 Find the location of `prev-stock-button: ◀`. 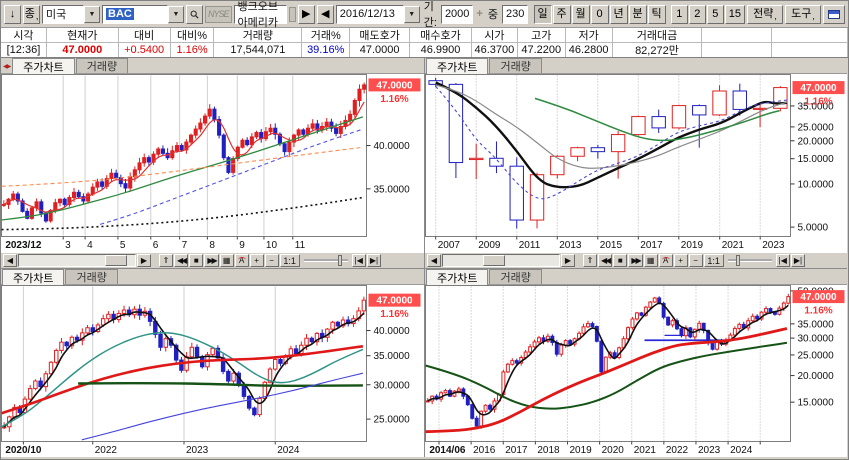

prev-stock-button: ◀ is located at coordinates (325, 14).